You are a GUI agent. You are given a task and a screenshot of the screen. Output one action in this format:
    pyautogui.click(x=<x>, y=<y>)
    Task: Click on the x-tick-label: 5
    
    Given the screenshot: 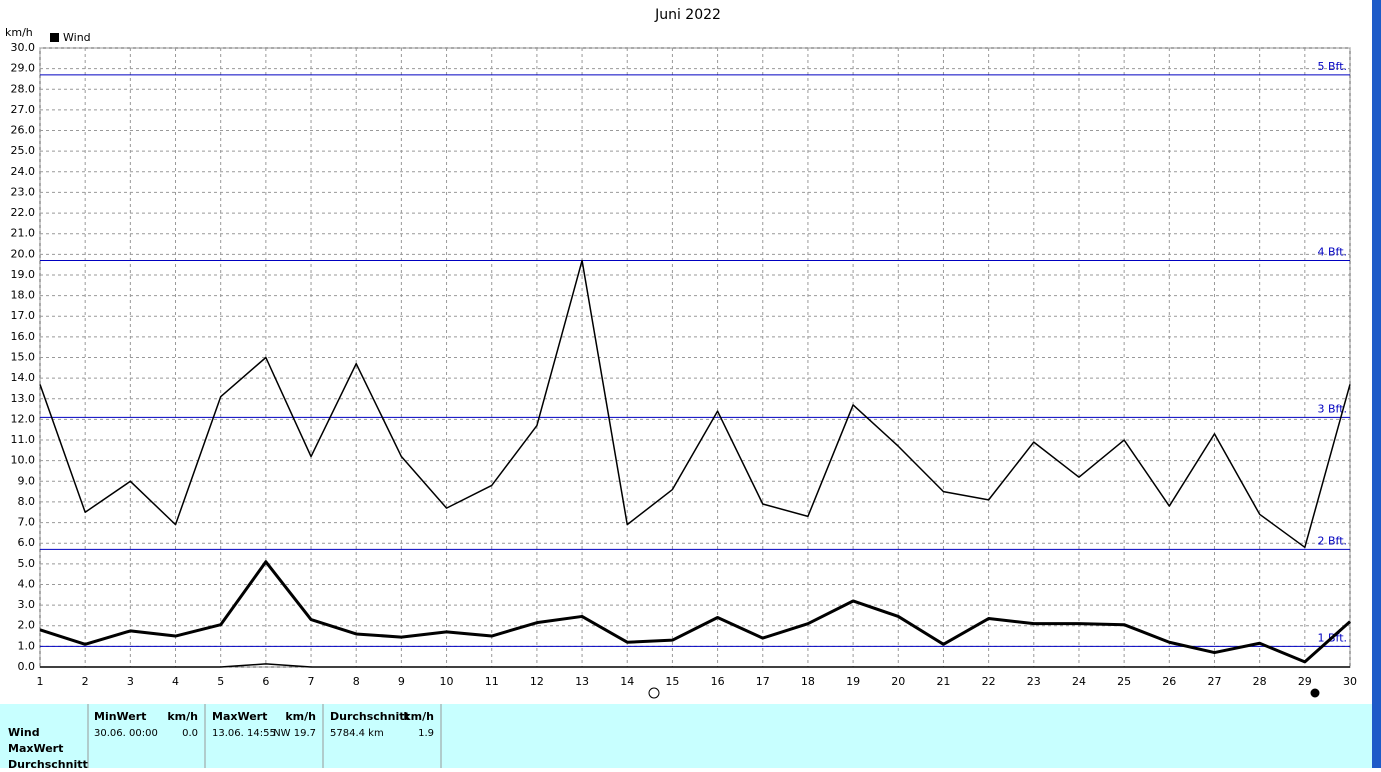 What is the action you would take?
    pyautogui.click(x=220, y=681)
    